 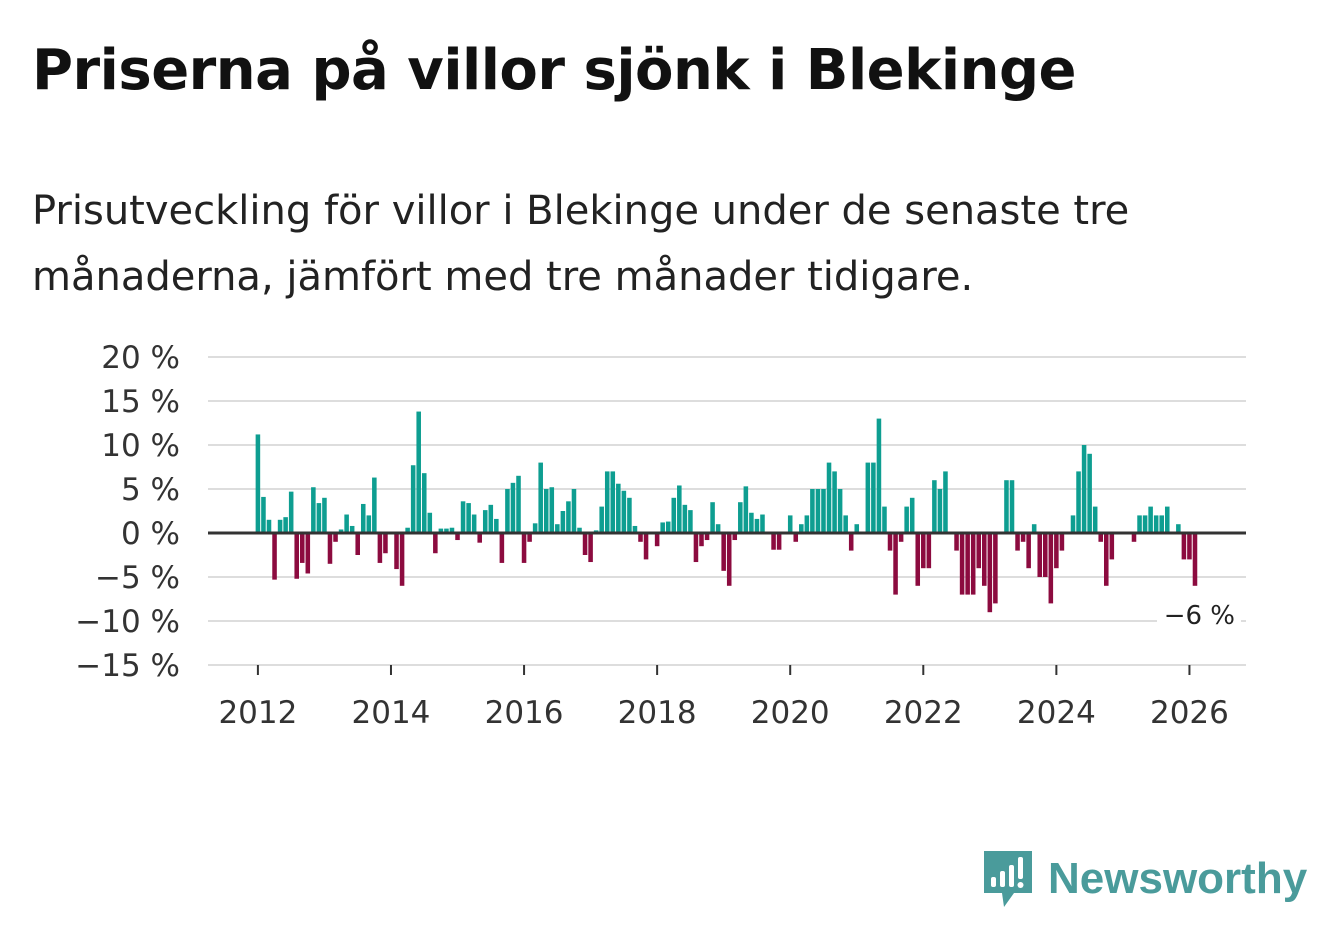 I want to click on last-value-label-bg, so click(x=1198, y=614).